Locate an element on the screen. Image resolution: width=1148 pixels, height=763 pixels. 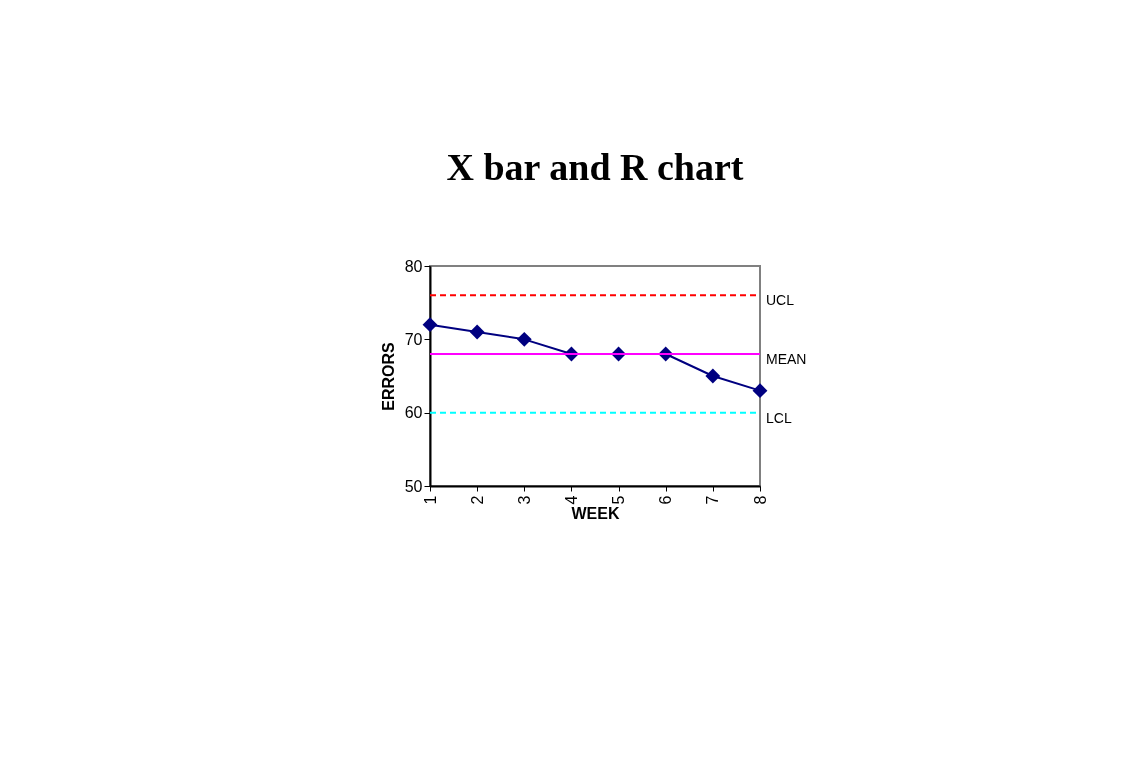
y-tick-label: 70 is located at coordinates (413, 339).